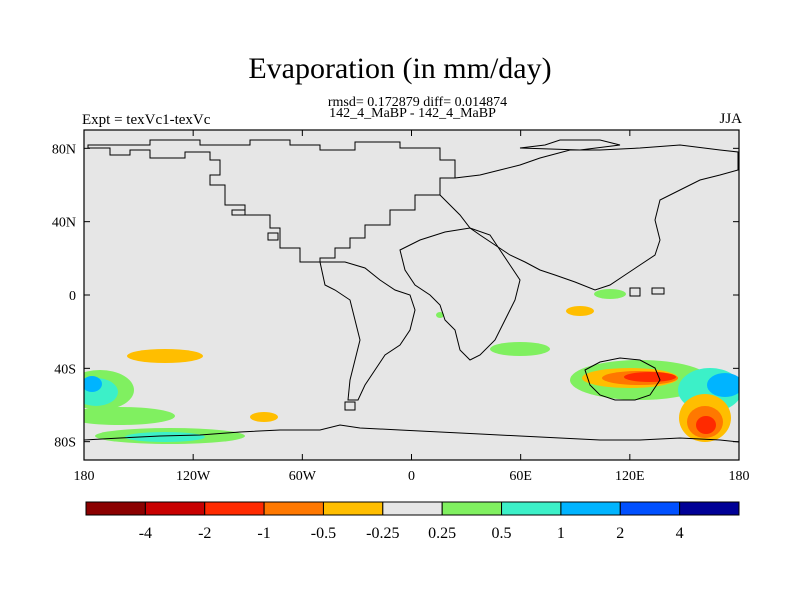 This screenshot has height=600, width=800. What do you see at coordinates (730, 119) in the screenshot?
I see `season-label: JJA` at bounding box center [730, 119].